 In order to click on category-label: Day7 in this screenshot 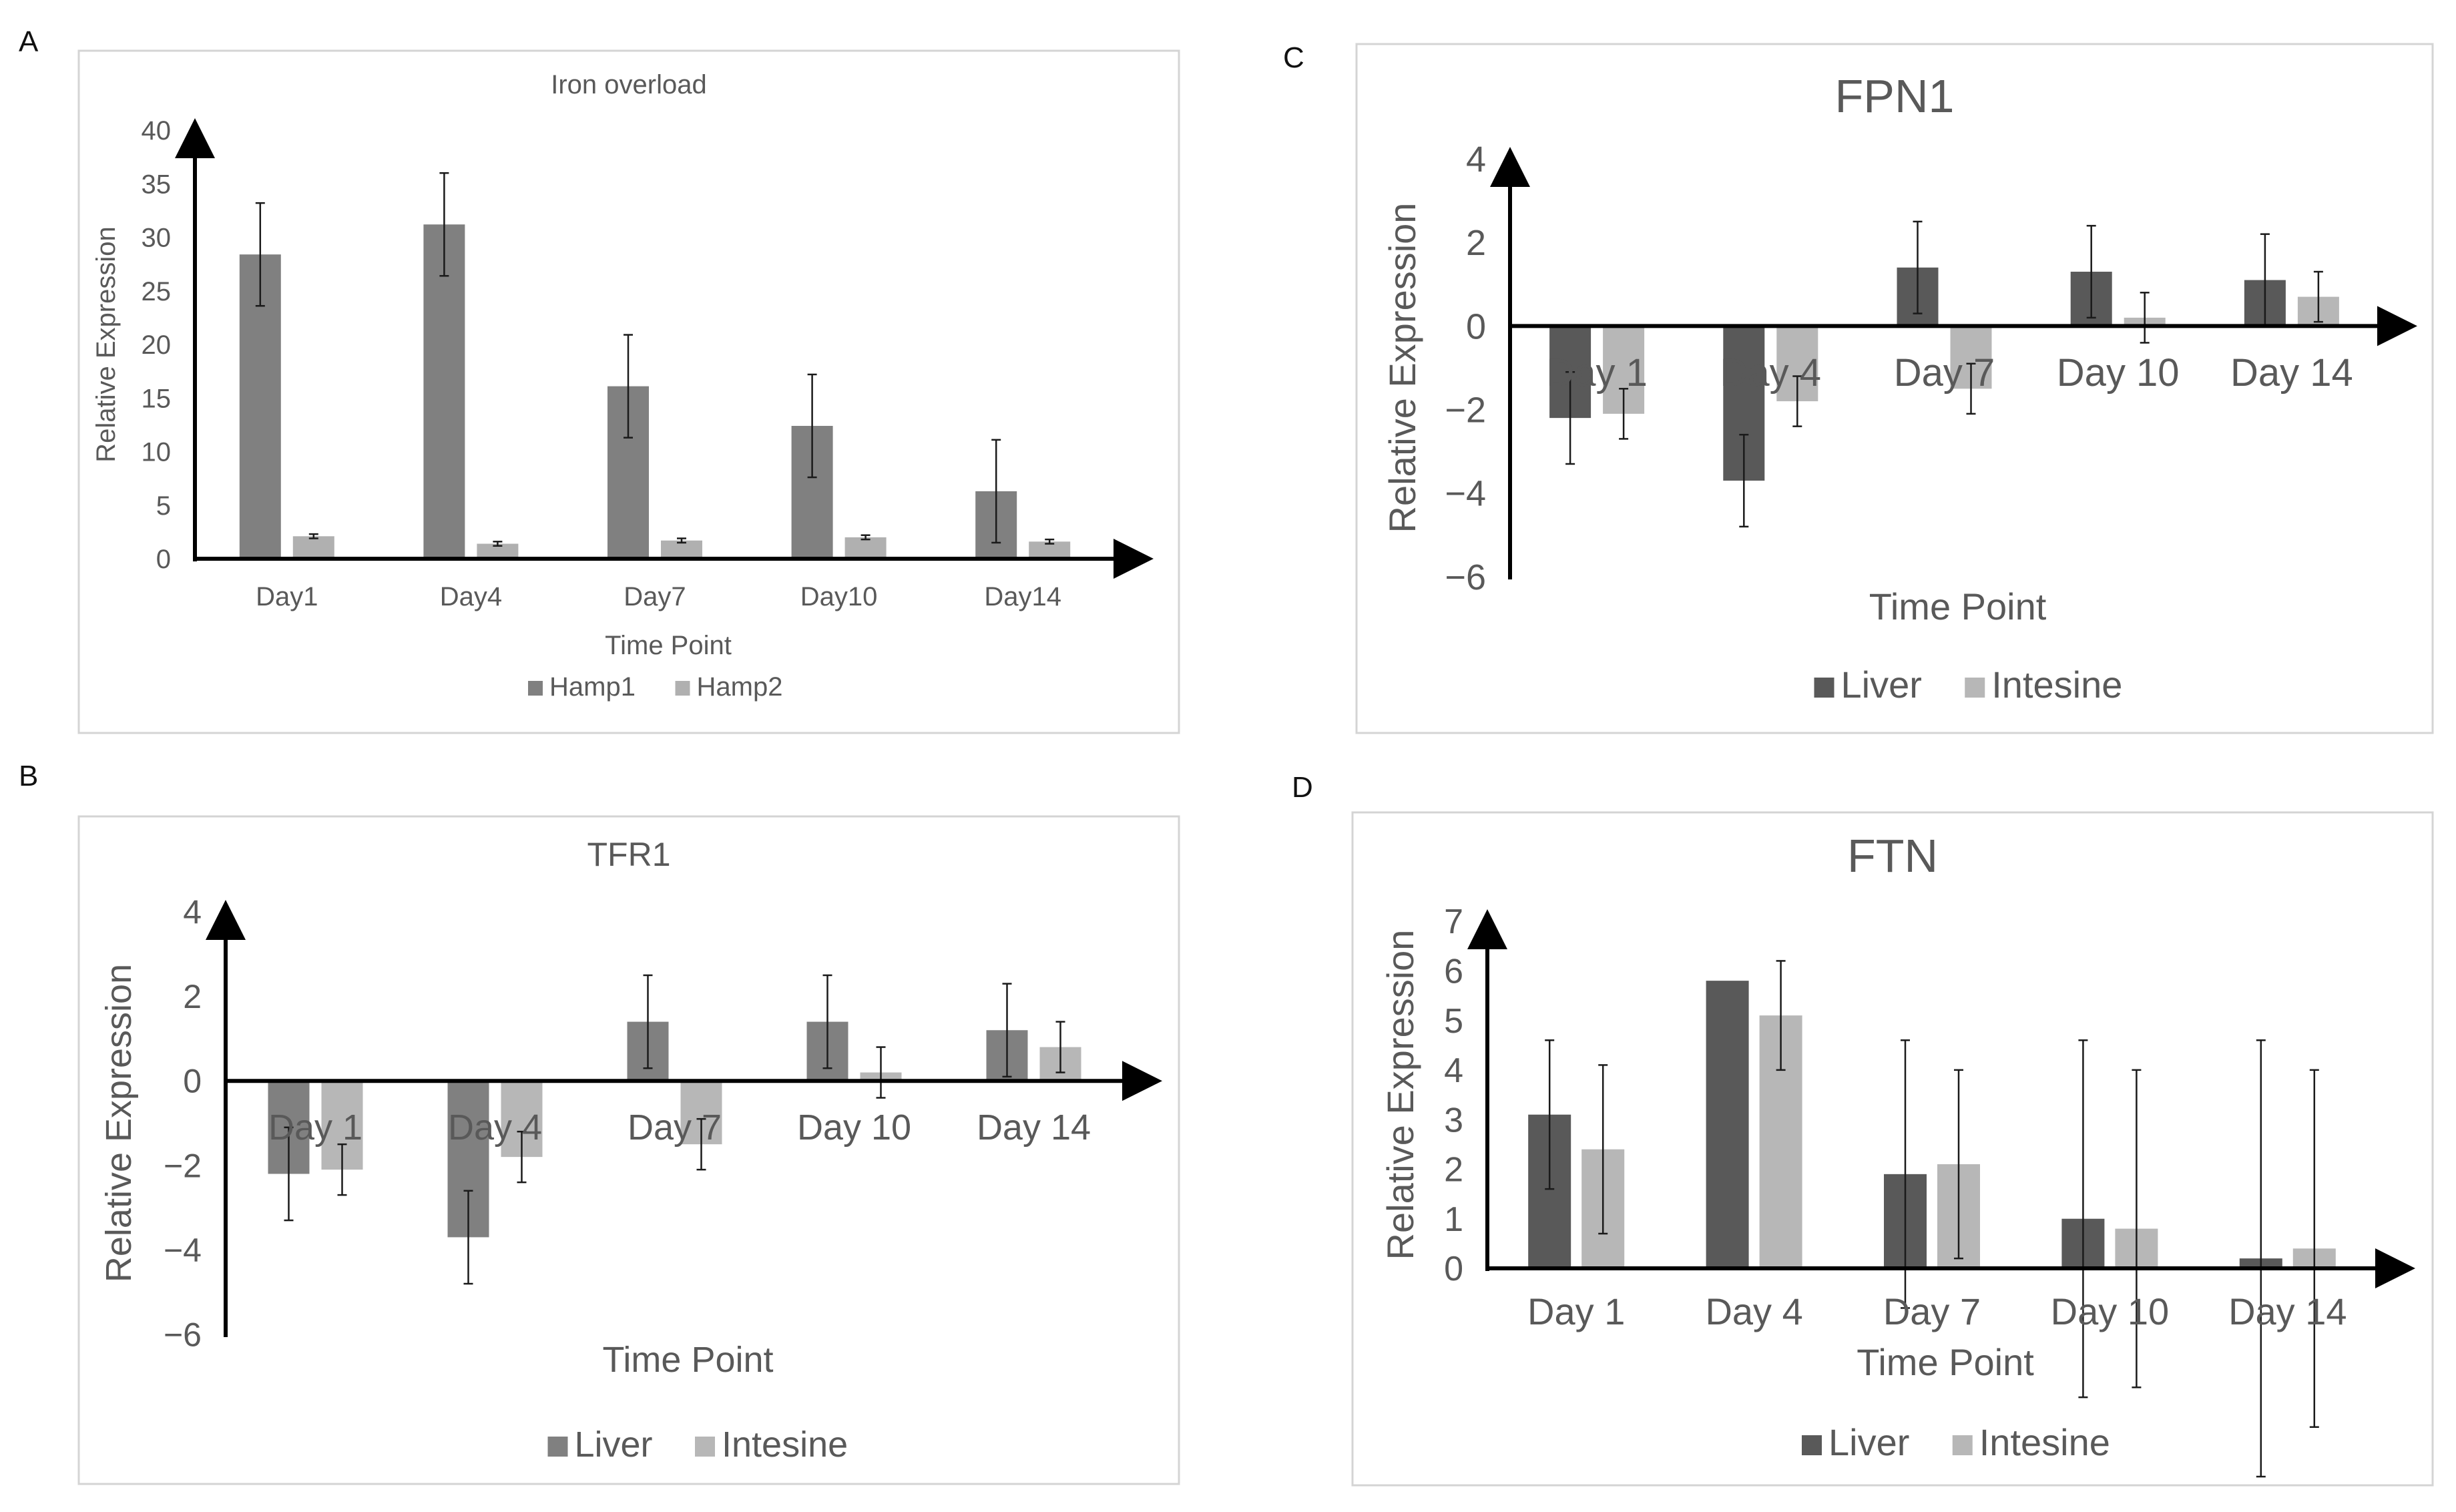, I will do `click(655, 597)`.